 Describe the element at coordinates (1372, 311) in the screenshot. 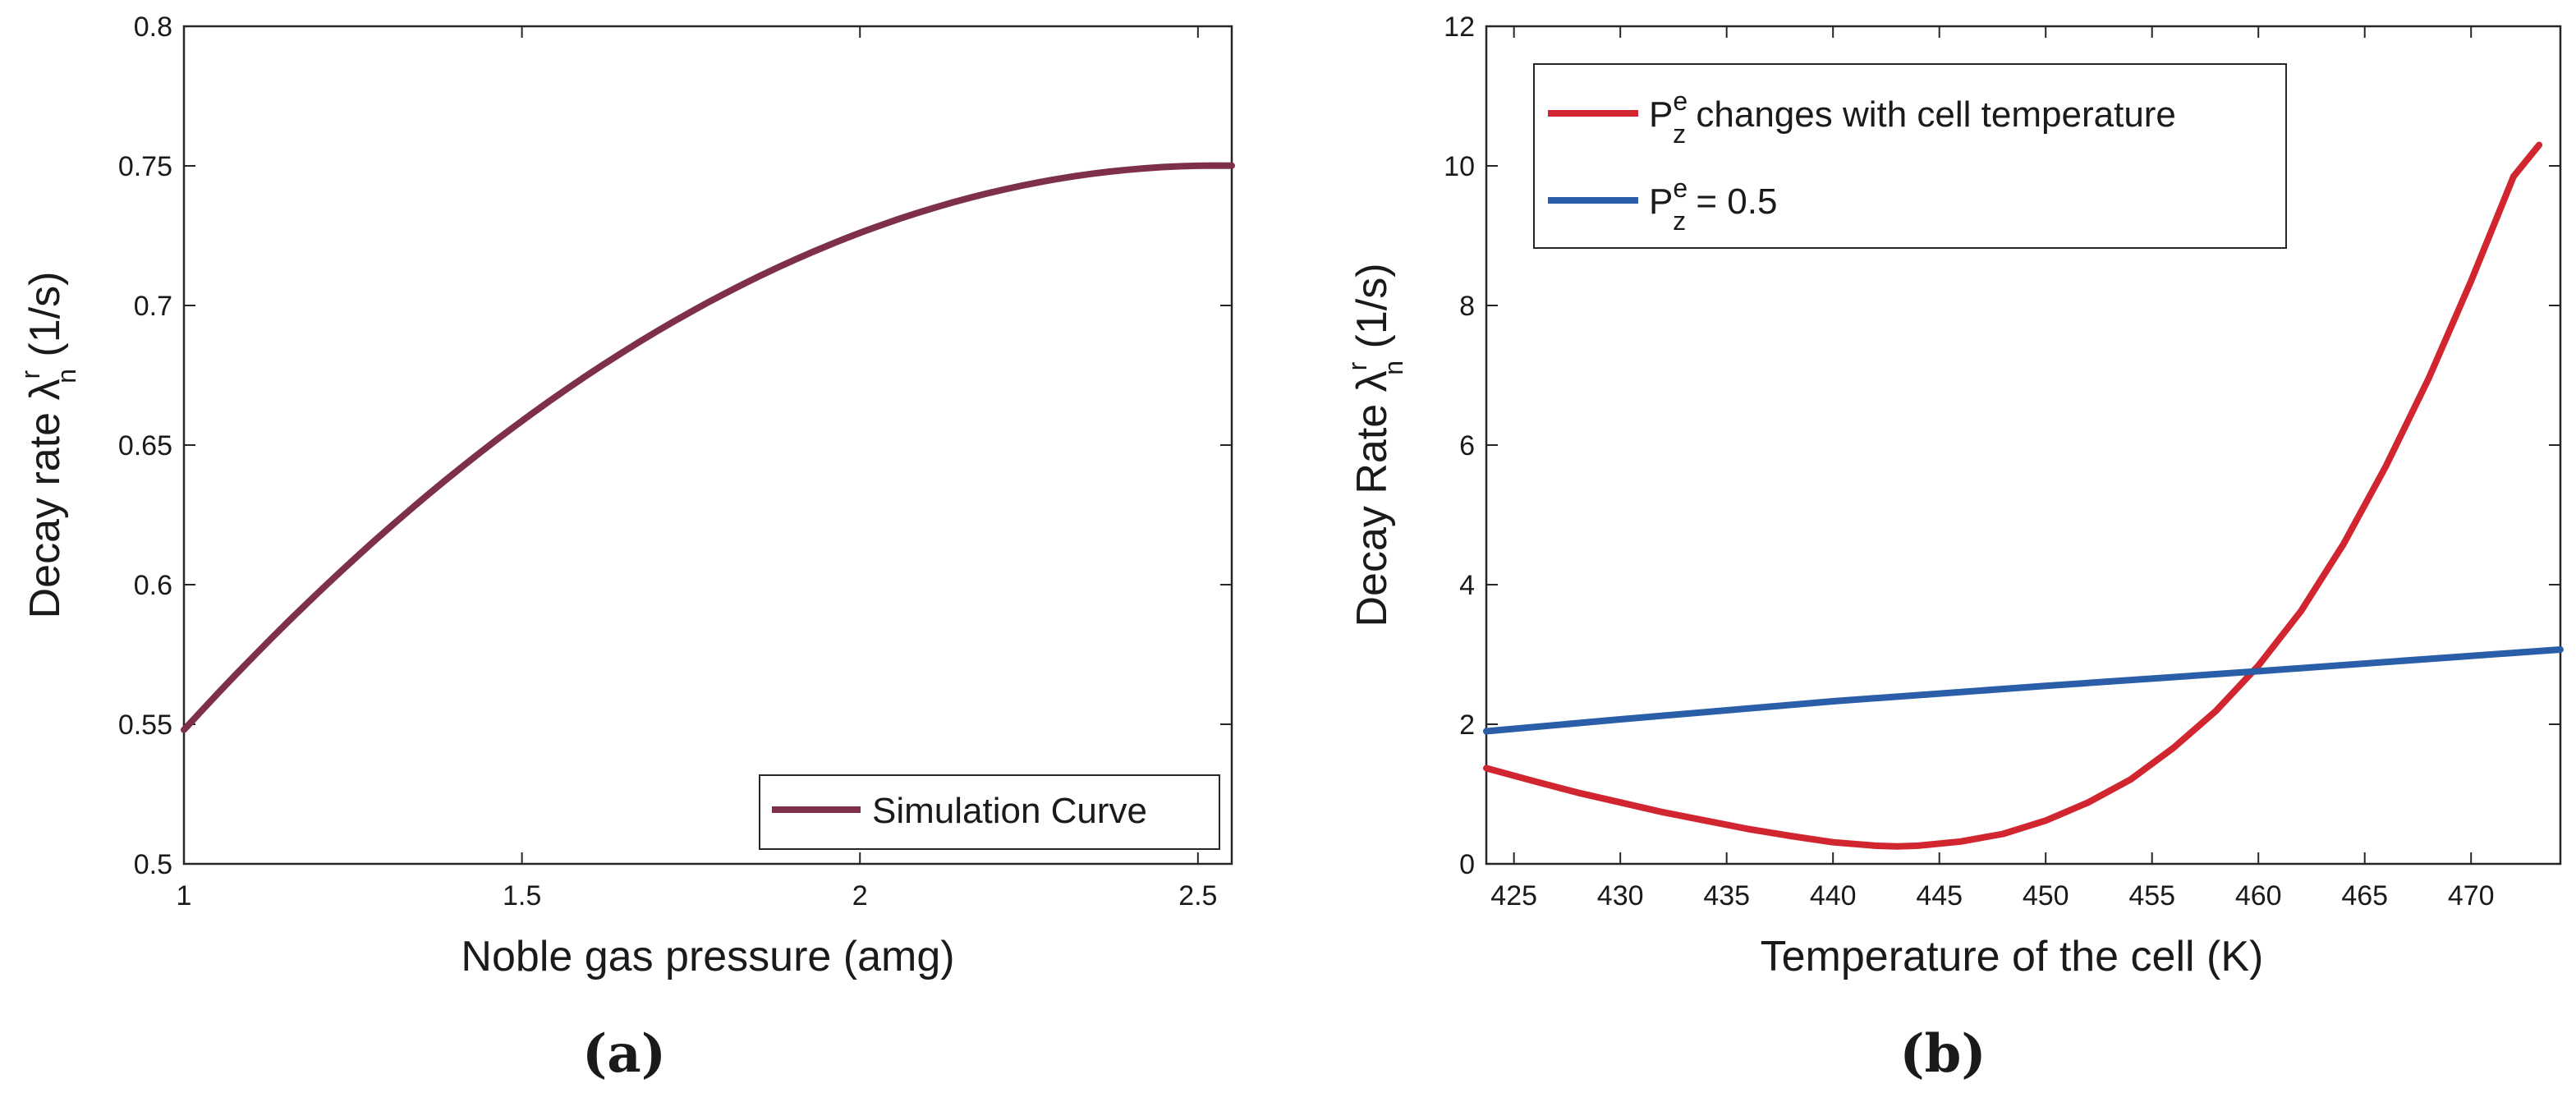

I see `panel-b-y-label-suffix: (1/s)` at that location.